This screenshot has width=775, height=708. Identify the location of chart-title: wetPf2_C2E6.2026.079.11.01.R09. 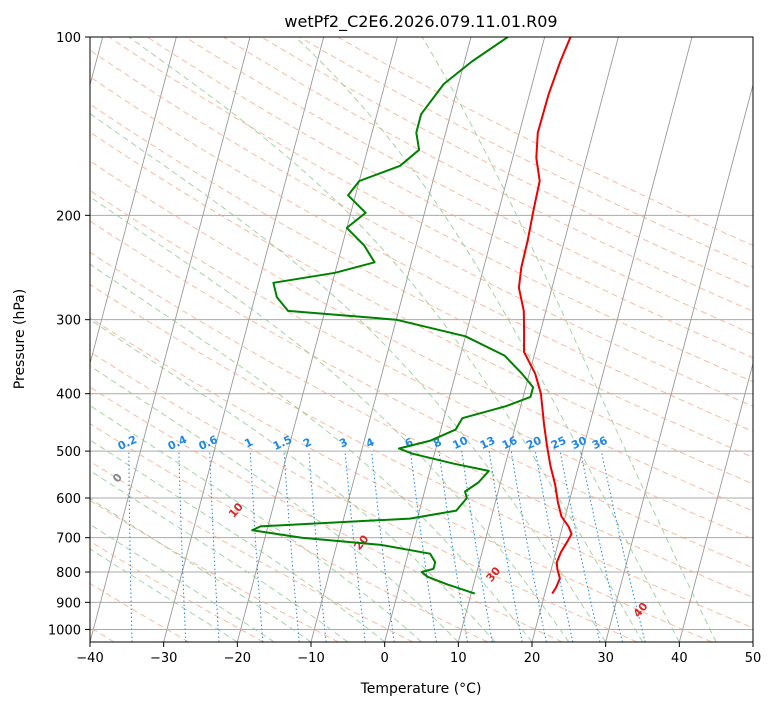
(420, 22).